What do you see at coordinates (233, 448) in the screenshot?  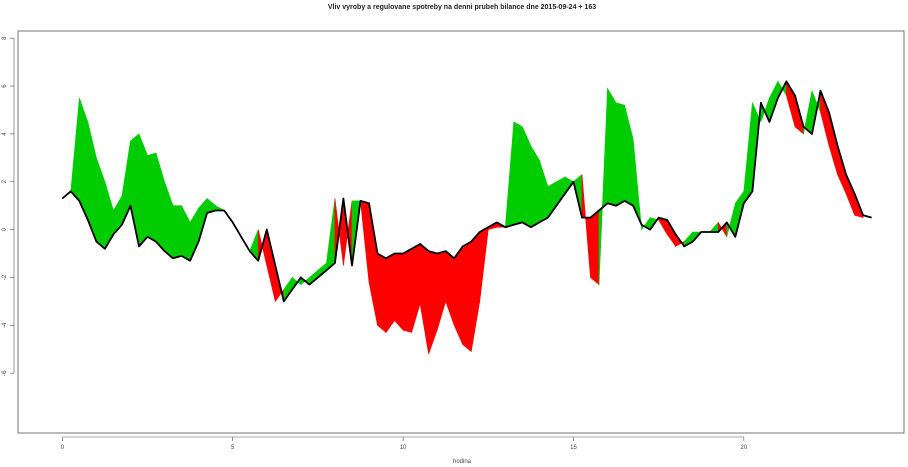 I see `x-tick-label: 5` at bounding box center [233, 448].